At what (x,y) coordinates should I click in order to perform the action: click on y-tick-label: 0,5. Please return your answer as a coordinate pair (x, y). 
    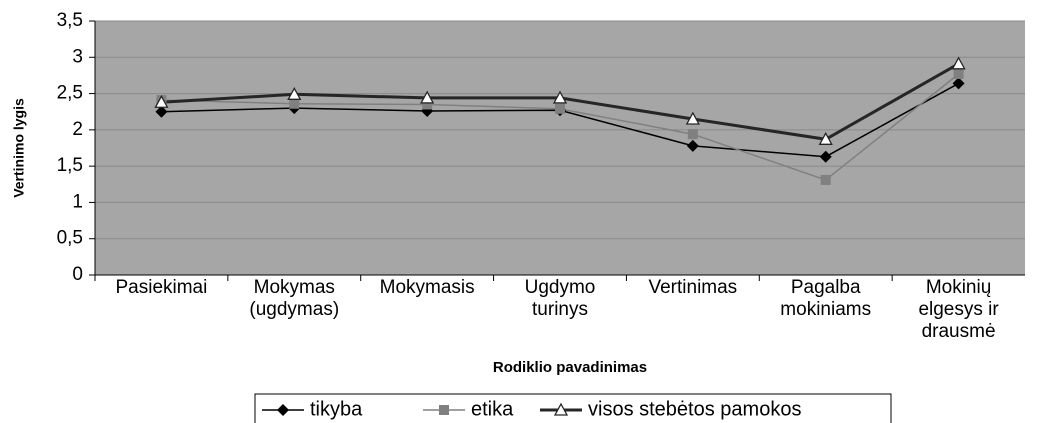
    Looking at the image, I should click on (70, 238).